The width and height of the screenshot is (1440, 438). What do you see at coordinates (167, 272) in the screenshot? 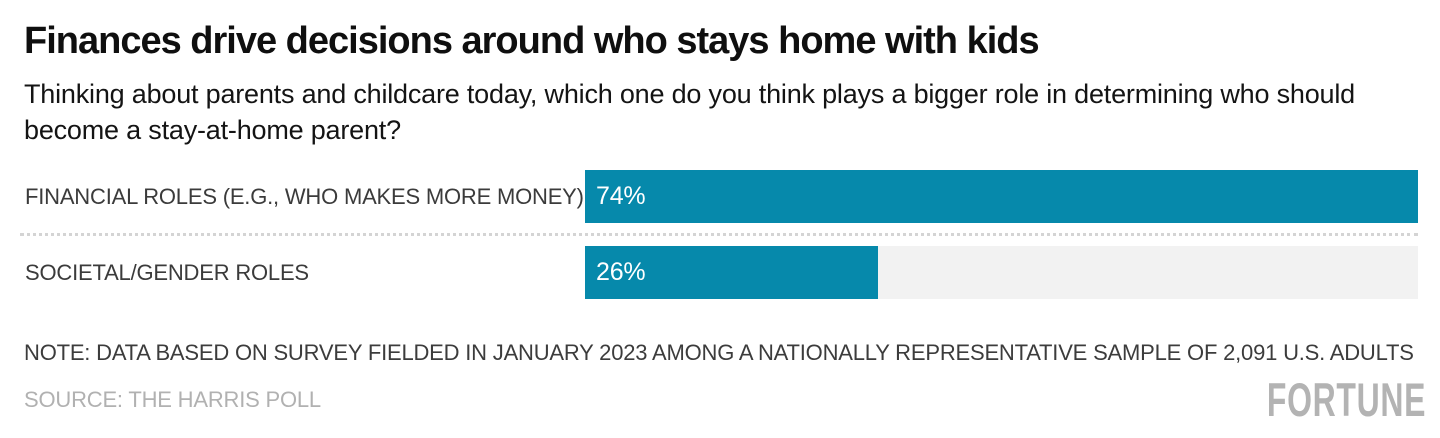
I see `bar-label-societal-gender-roles: SOCIETAL/GENDER ROLES` at bounding box center [167, 272].